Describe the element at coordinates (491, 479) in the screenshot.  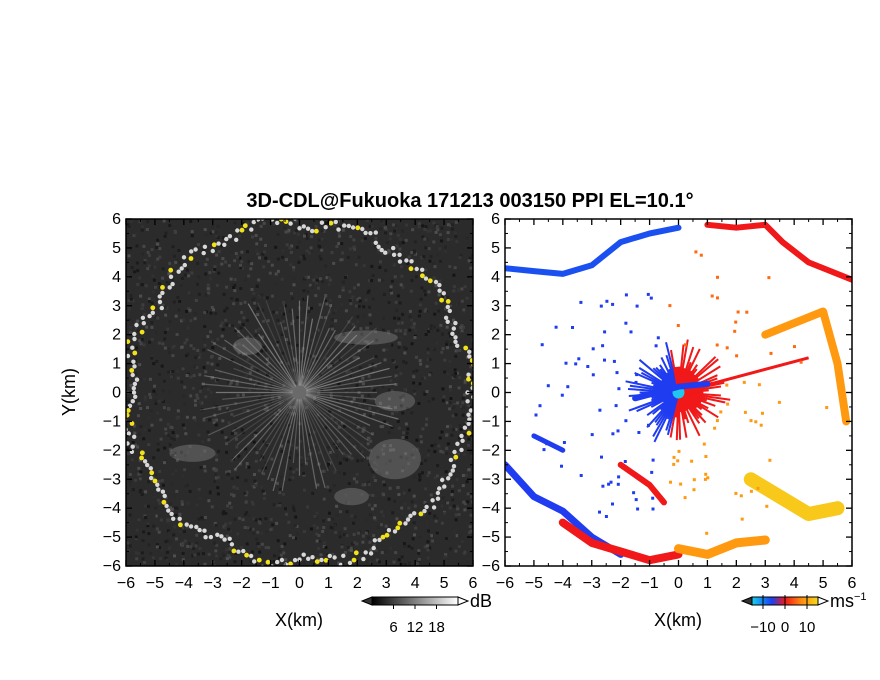
I see `y-tick-label: −3` at that location.